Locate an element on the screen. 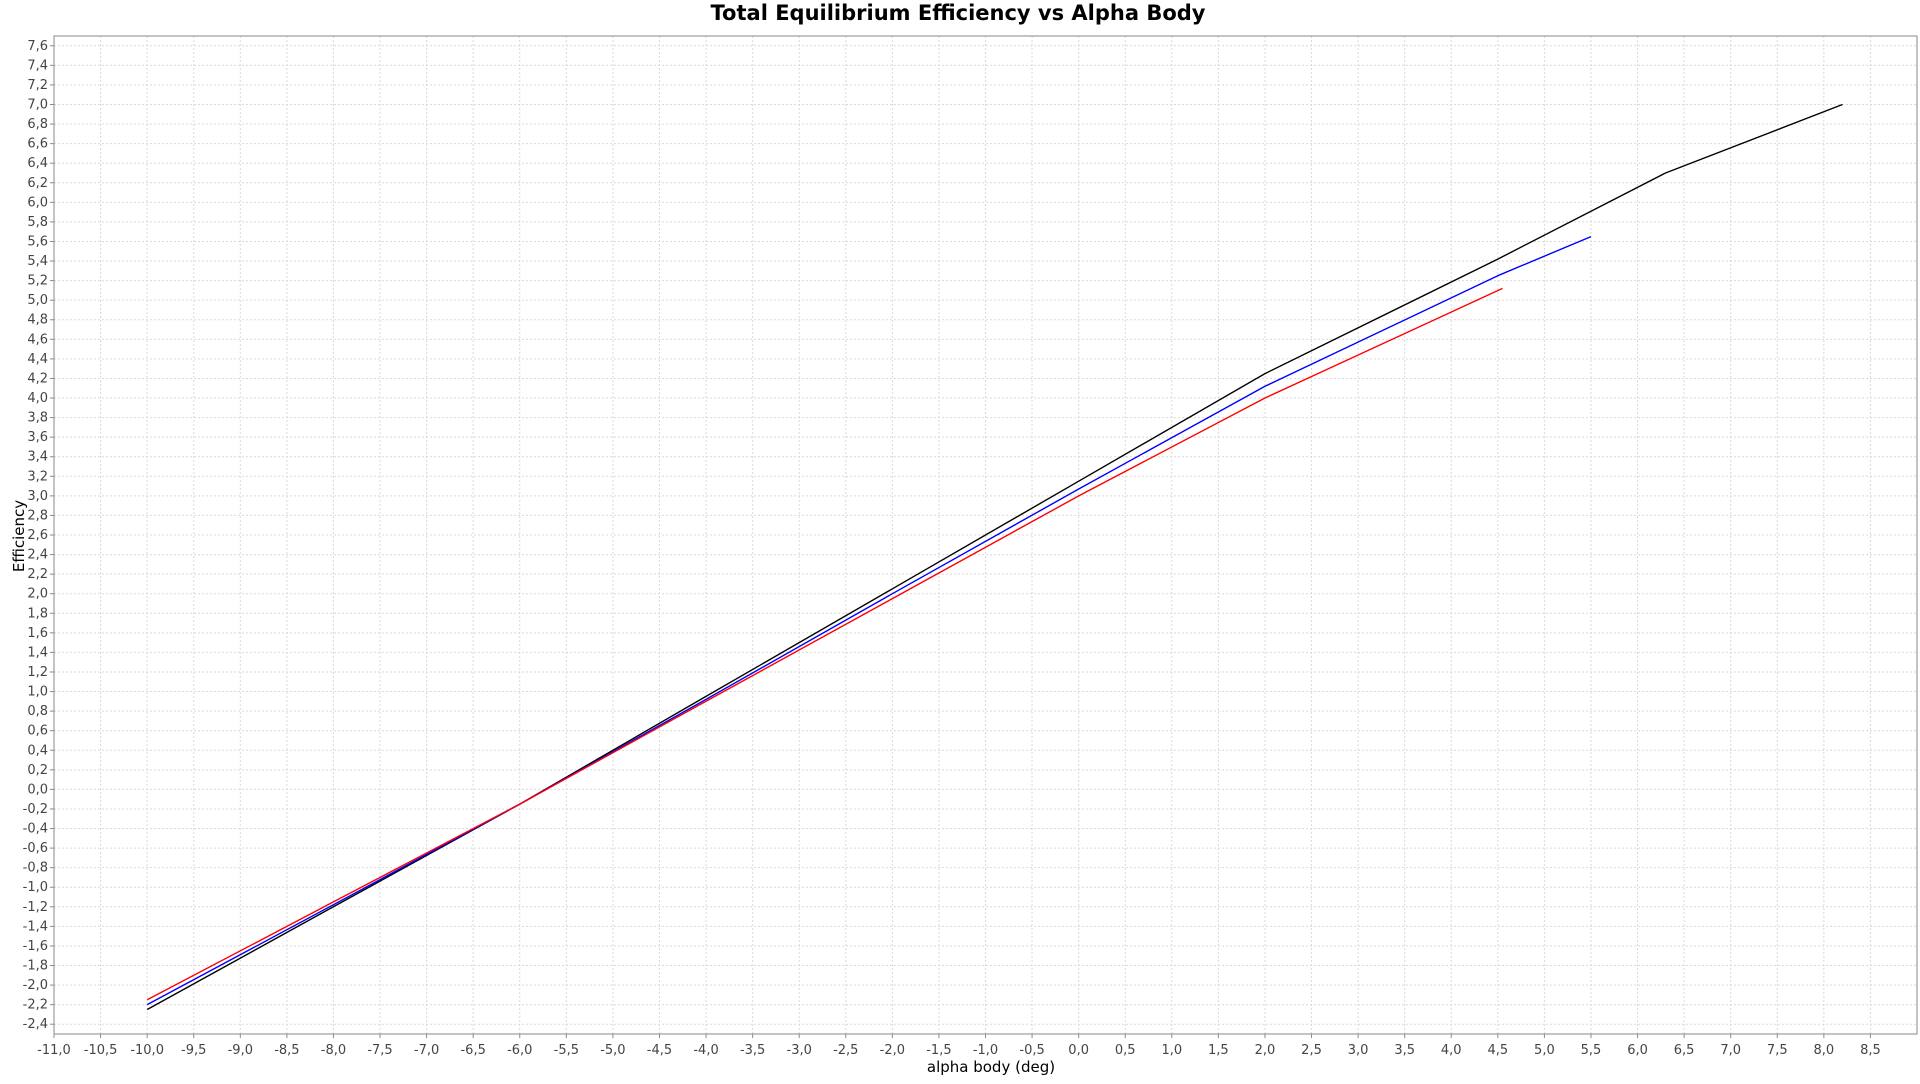 The height and width of the screenshot is (1084, 1920). y-tick-label: 4,8 is located at coordinates (37, 320).